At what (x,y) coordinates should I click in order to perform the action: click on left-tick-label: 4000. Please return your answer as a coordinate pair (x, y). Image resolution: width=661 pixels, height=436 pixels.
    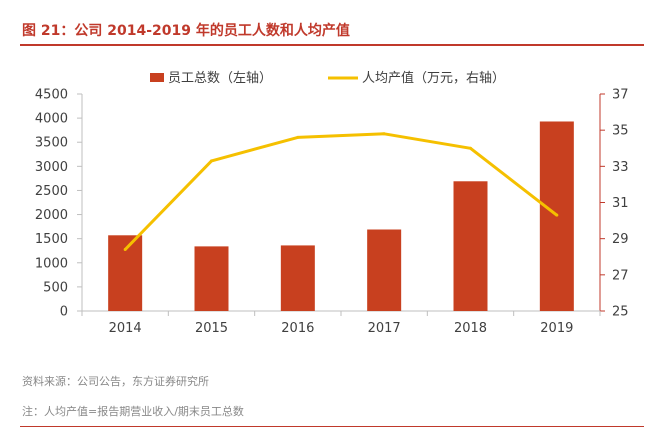
    Looking at the image, I should click on (51, 119).